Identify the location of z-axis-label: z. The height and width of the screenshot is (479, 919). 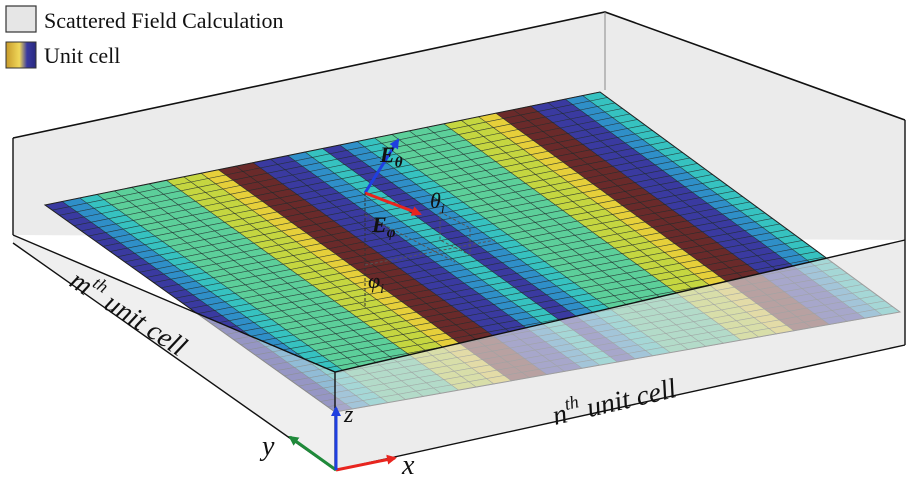
(348, 415).